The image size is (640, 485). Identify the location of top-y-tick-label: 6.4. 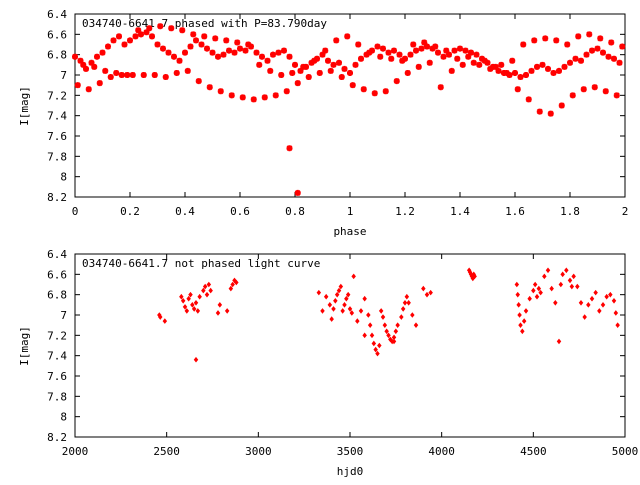
(57, 14).